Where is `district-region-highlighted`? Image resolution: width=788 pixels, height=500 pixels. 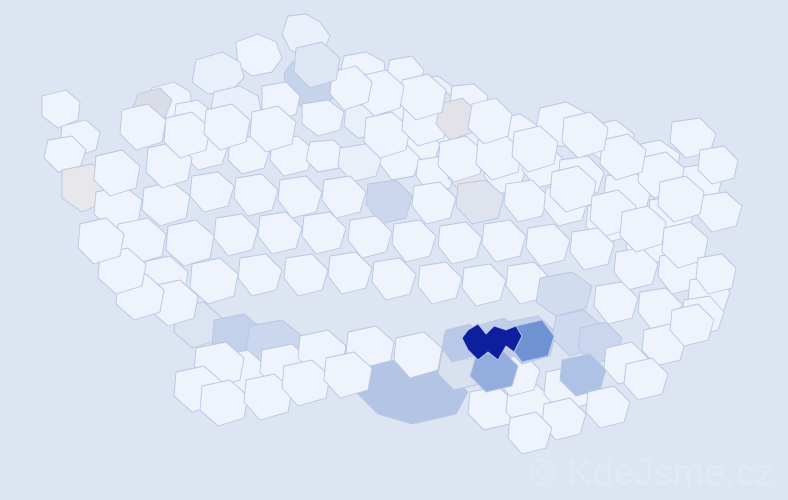
district-region-highlighted is located at coordinates (492, 342).